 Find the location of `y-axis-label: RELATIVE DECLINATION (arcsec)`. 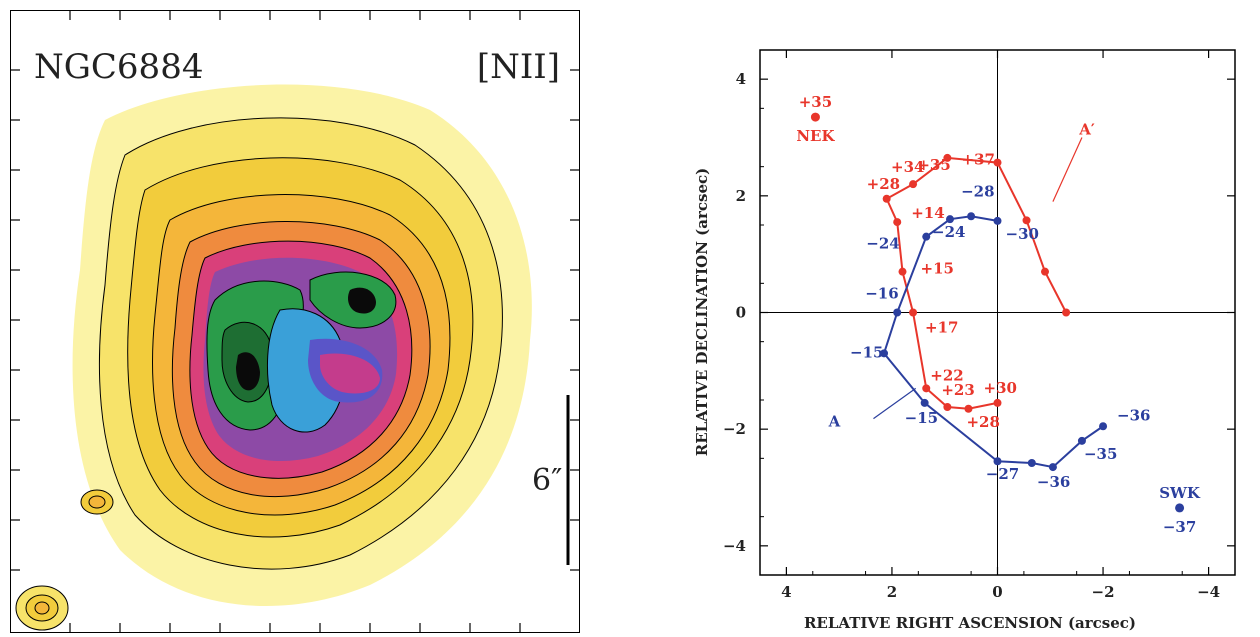

y-axis-label: RELATIVE DECLINATION (arcsec) is located at coordinates (702, 312).